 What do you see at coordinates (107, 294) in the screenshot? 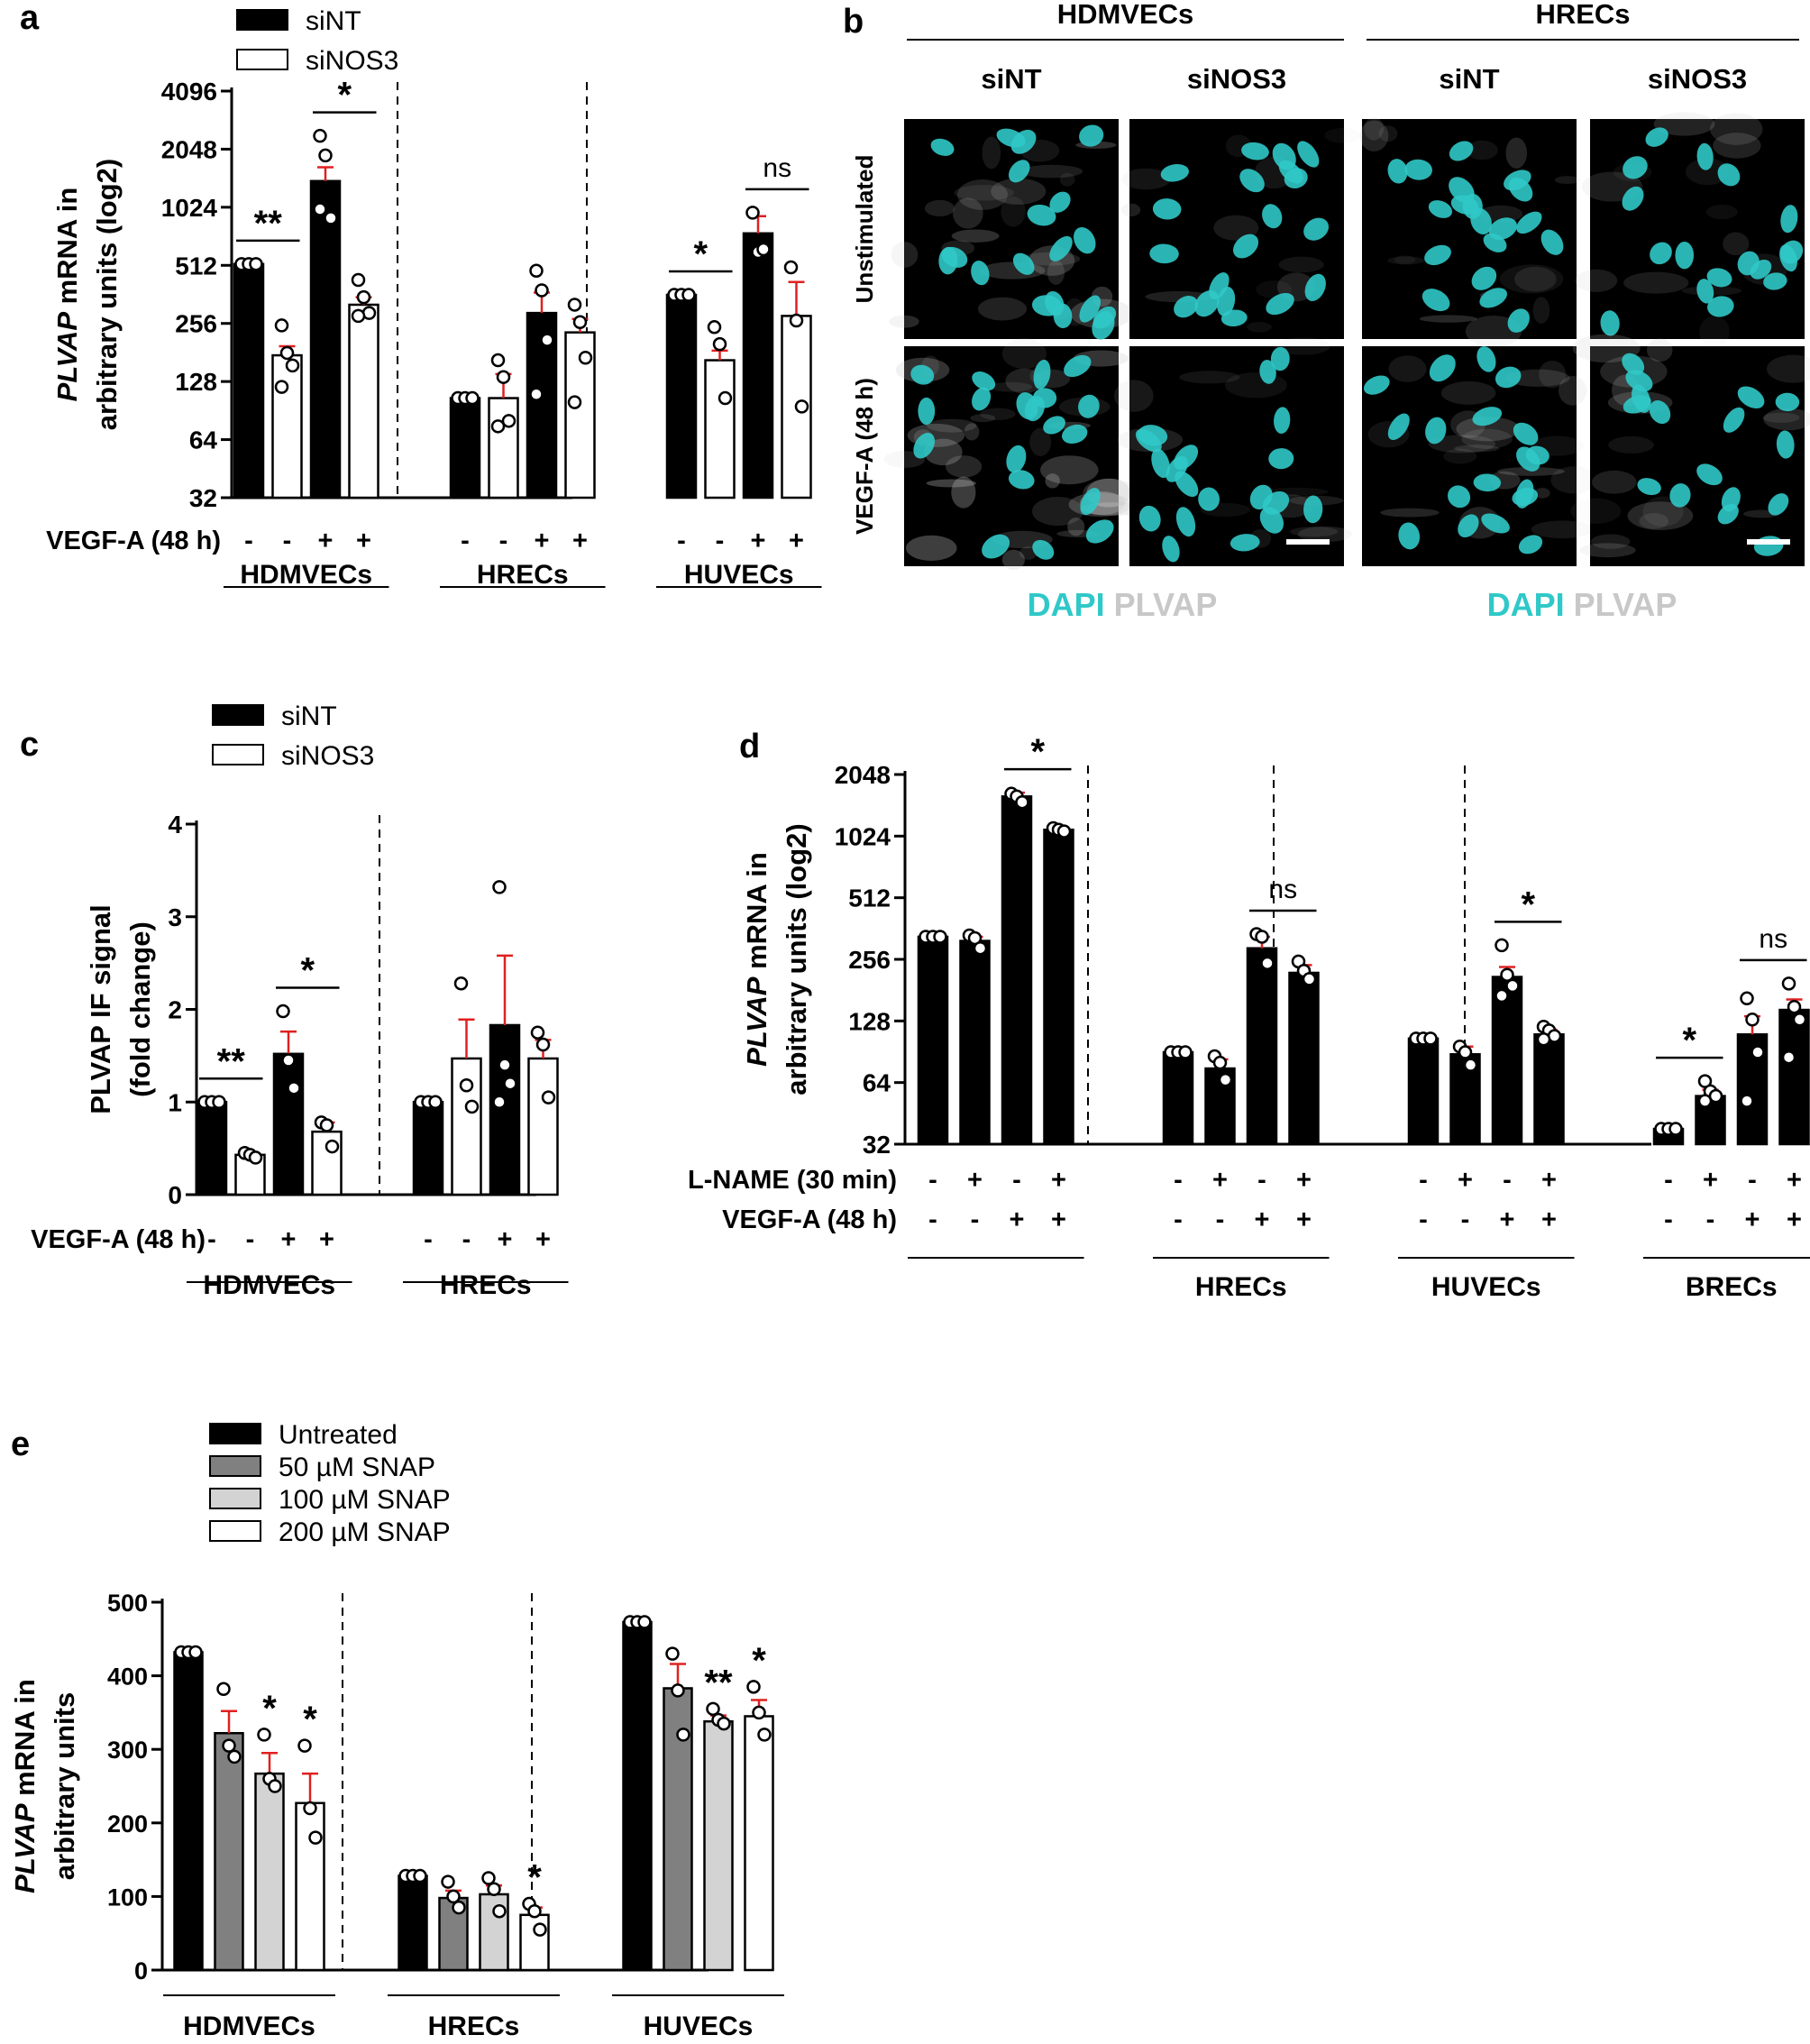
I see `y-axis-label-line2: arbitrary units (log2)` at bounding box center [107, 294].